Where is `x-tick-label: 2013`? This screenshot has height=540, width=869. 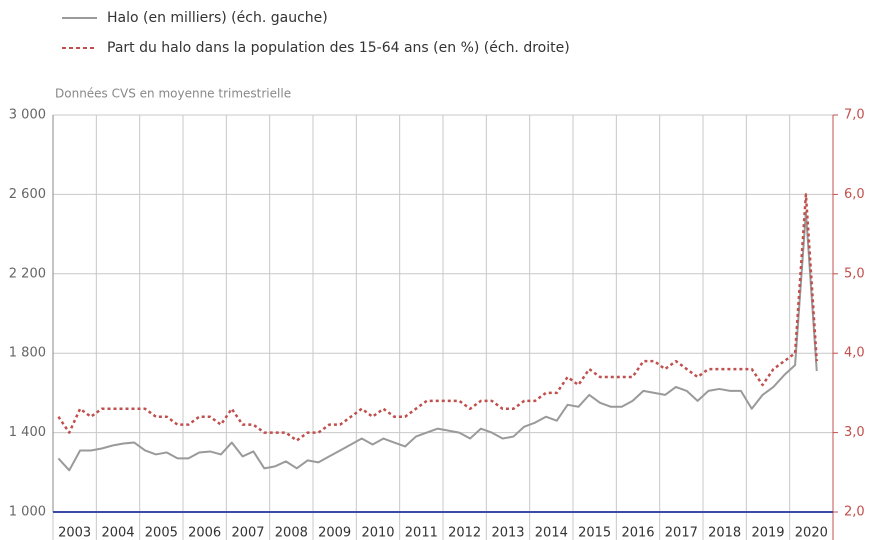
x-tick-label: 2013 is located at coordinates (507, 533).